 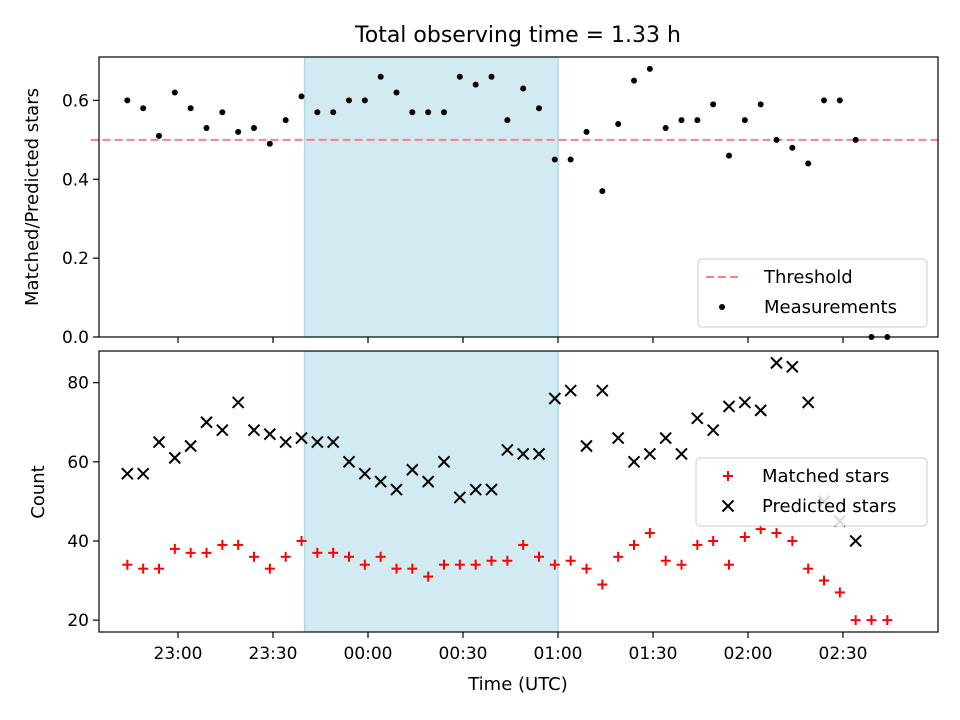 I want to click on legend-box, so click(x=812, y=293).